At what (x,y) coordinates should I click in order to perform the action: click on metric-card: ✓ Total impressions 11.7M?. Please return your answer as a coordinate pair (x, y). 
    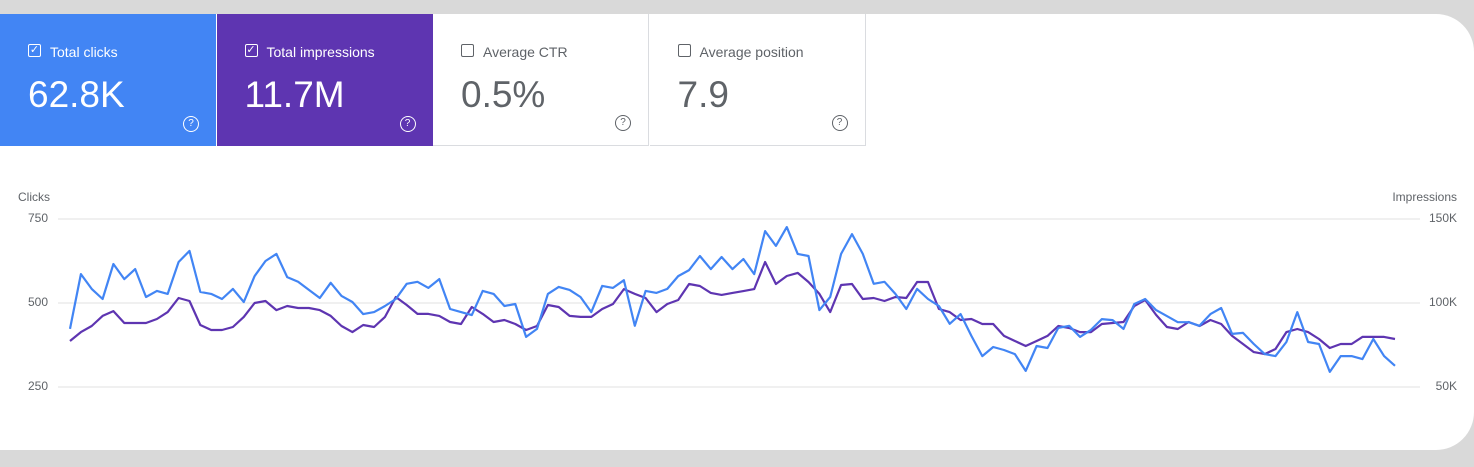
    Looking at the image, I should click on (324, 80).